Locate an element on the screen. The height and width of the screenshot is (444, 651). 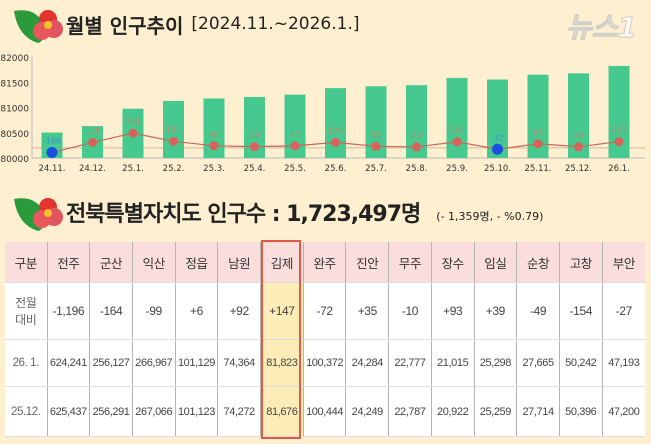
table-cell: 20,922 is located at coordinates (452, 411).